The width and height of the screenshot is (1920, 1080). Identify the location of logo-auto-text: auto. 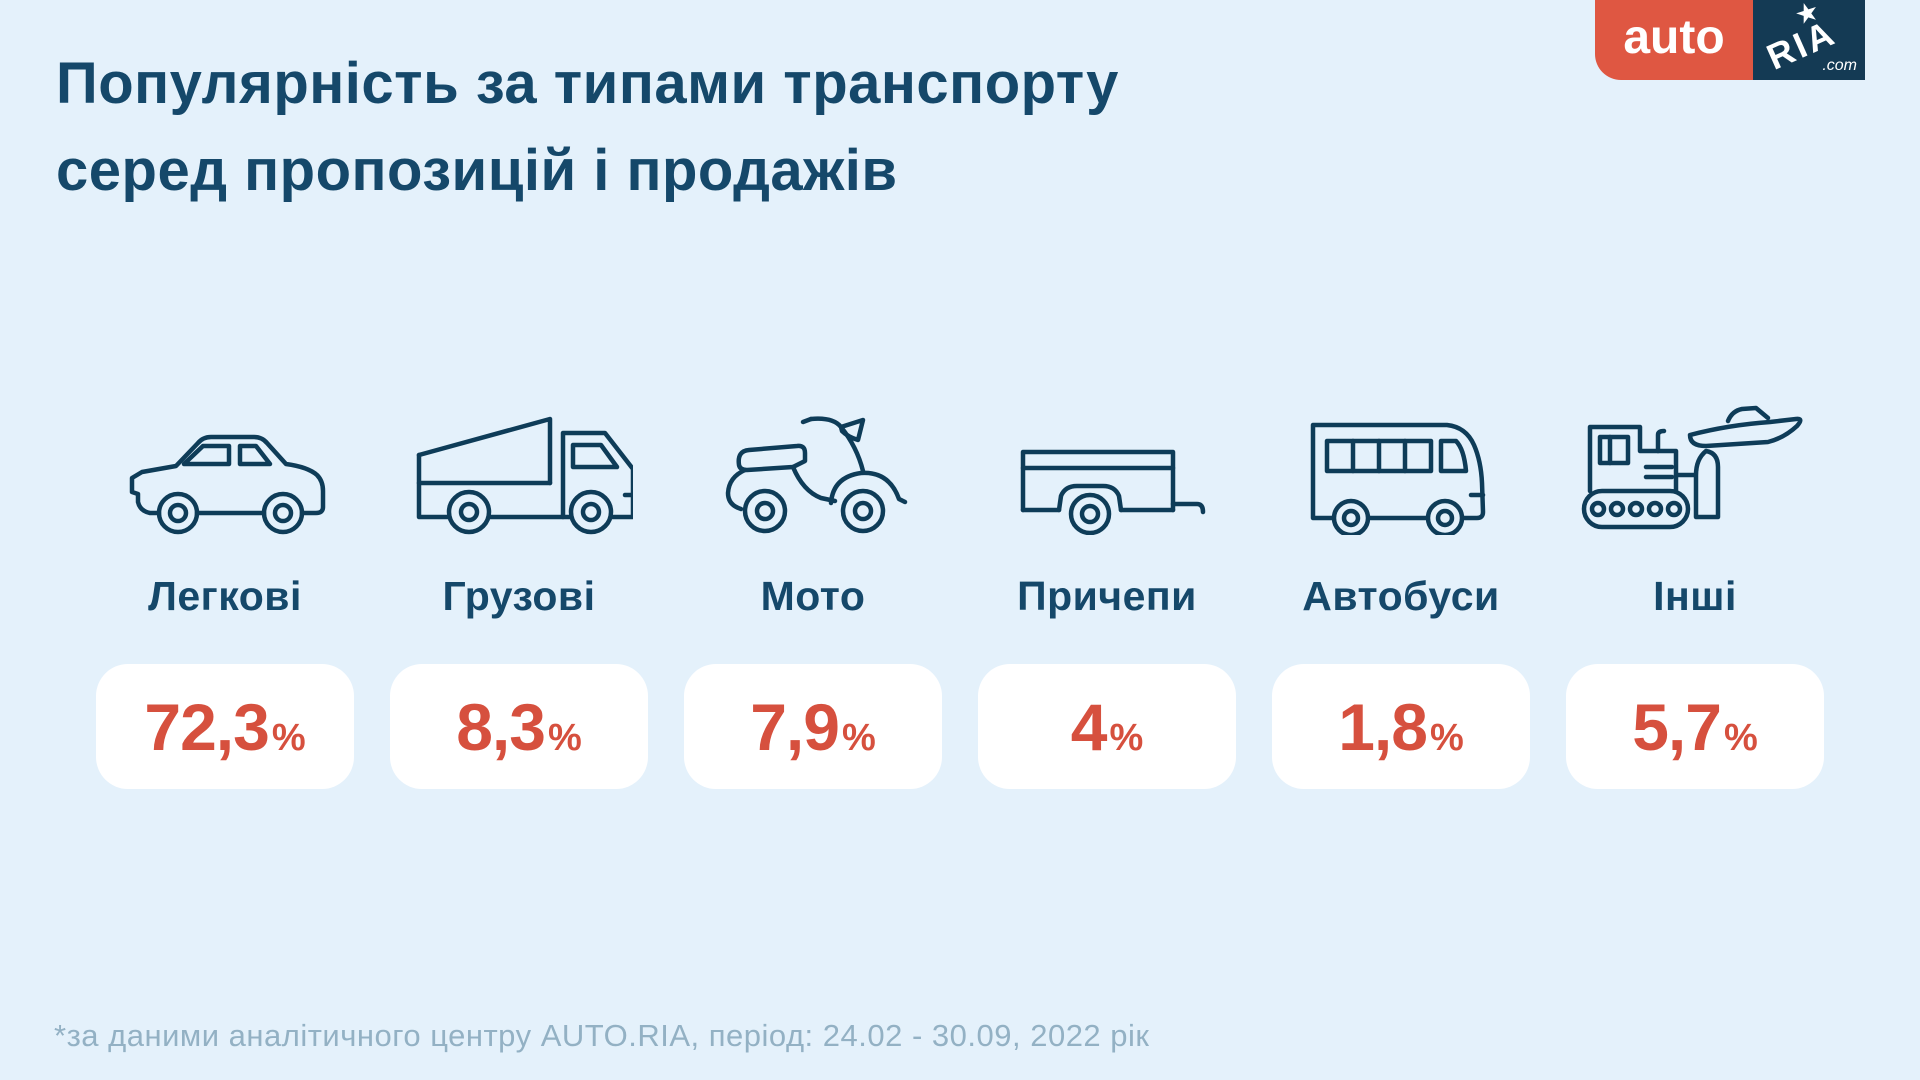
(1674, 37).